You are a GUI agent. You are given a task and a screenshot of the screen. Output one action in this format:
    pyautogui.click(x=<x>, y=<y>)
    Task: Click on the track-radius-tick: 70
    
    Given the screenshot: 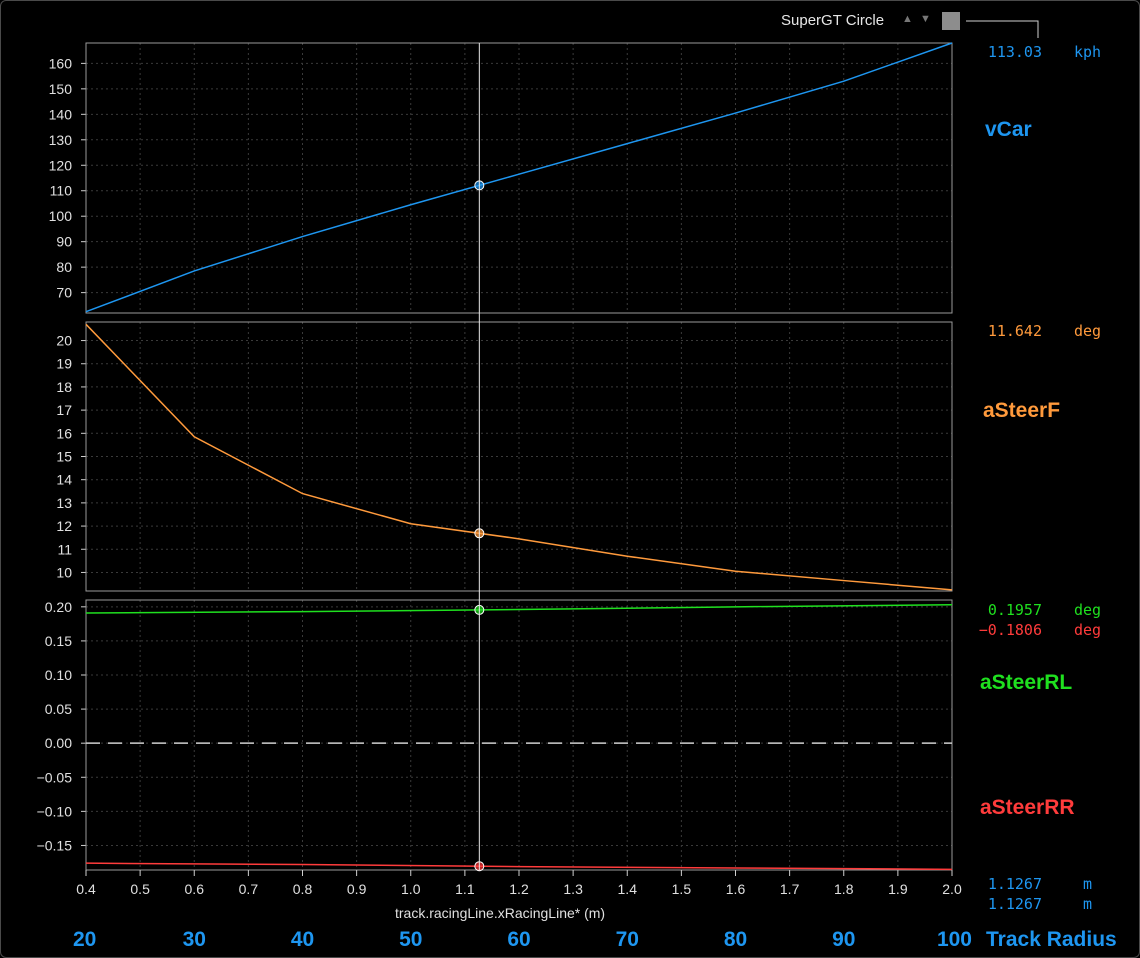 What is the action you would take?
    pyautogui.click(x=627, y=939)
    